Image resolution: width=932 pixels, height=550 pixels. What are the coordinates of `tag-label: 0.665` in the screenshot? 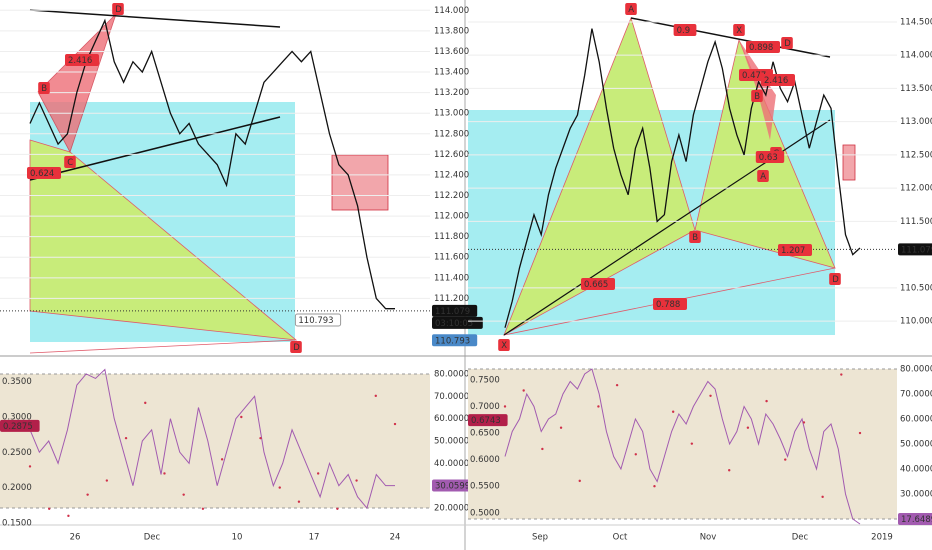 It's located at (596, 285).